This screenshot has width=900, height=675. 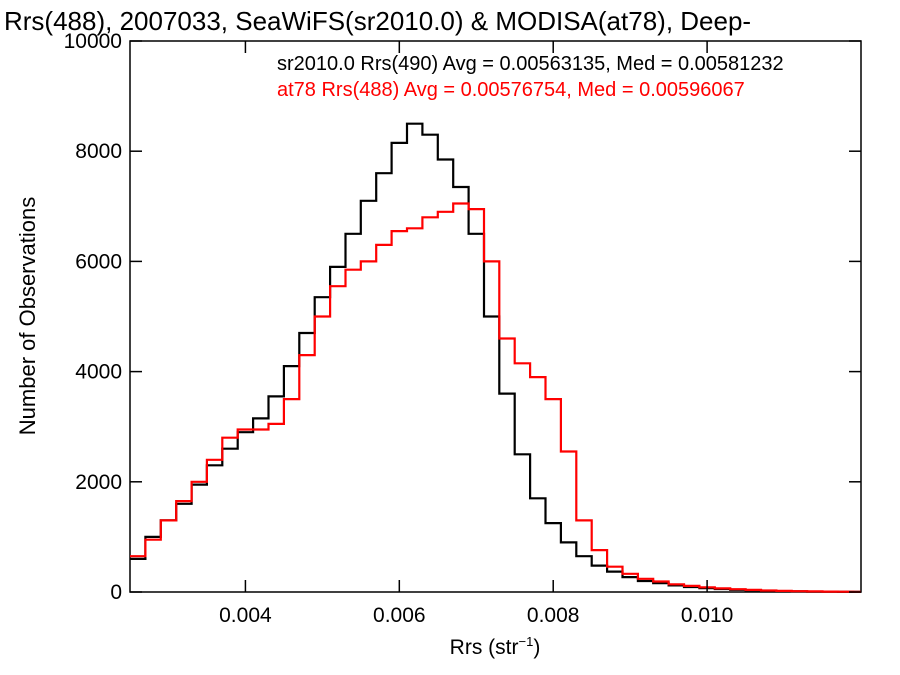 What do you see at coordinates (98, 151) in the screenshot?
I see `y-tick-label: 8000` at bounding box center [98, 151].